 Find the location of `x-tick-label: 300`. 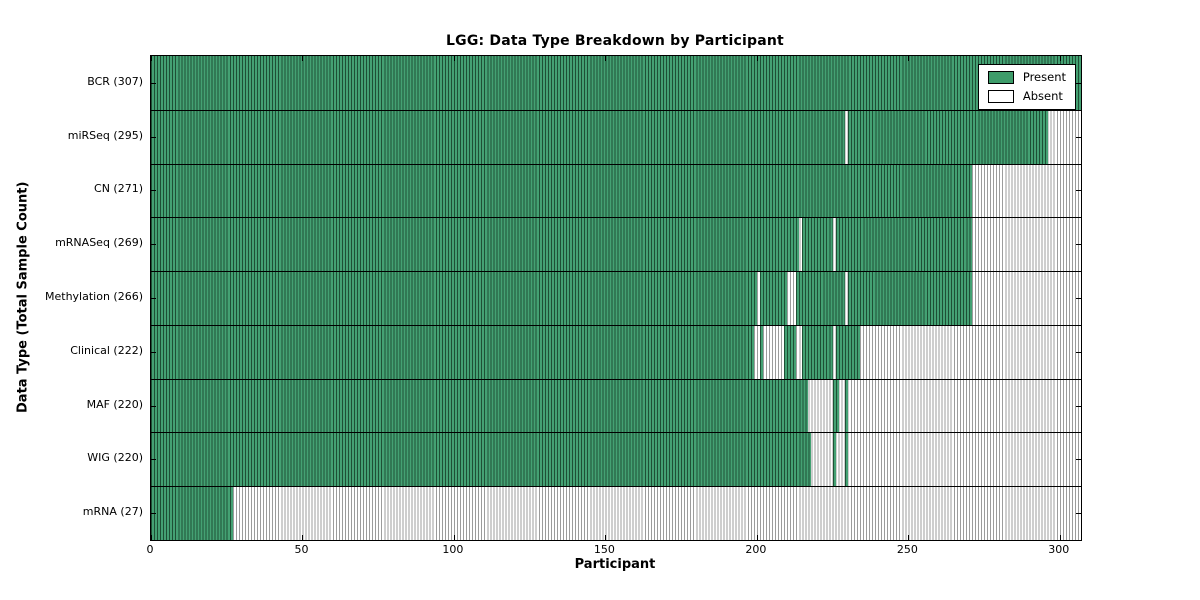

x-tick-label: 300 is located at coordinates (1059, 549).